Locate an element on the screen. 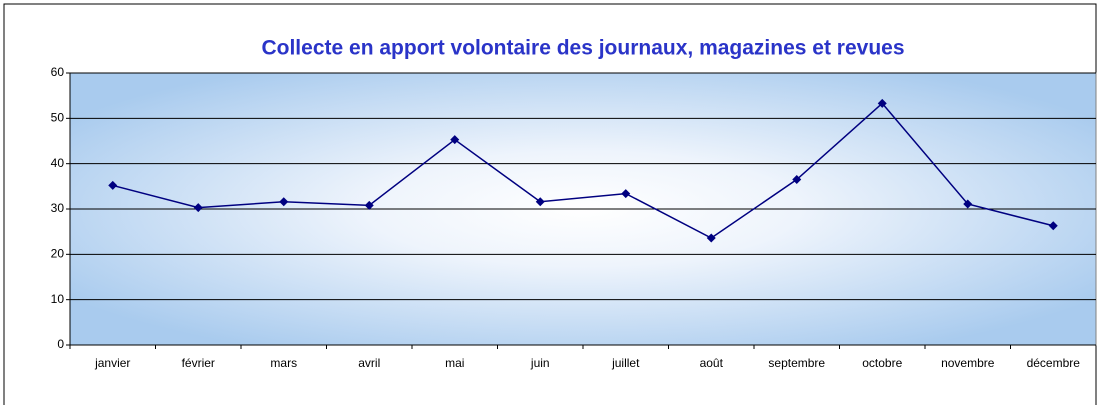  x-tick-label: janvier is located at coordinates (112, 363).